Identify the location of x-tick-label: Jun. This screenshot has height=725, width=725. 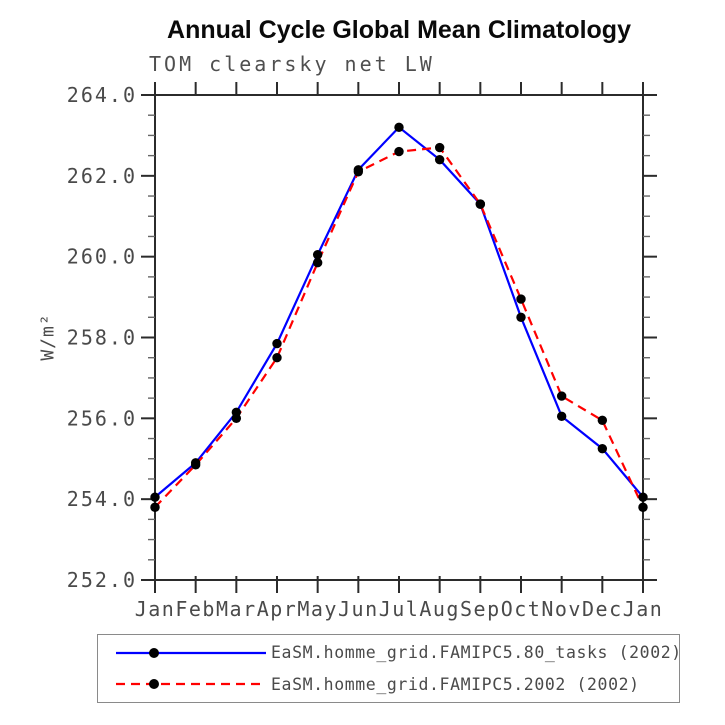
(358, 609).